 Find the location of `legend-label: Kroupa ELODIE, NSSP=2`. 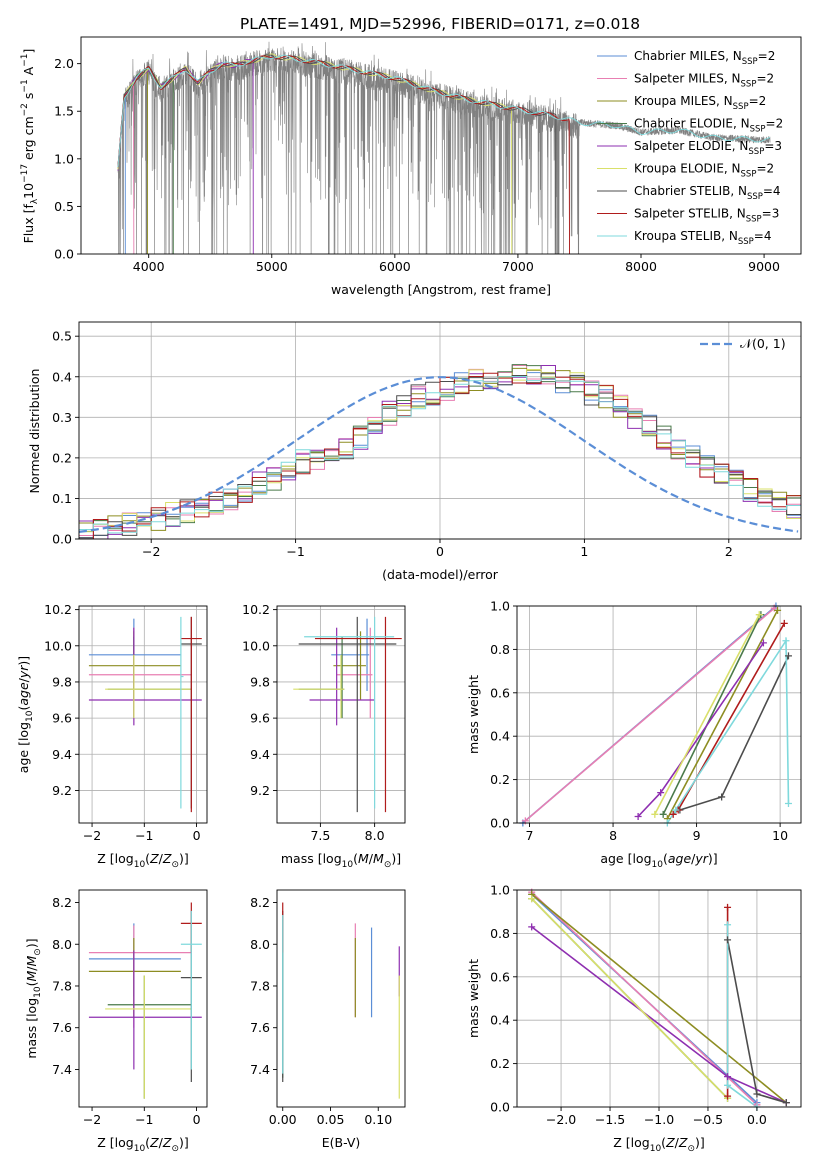

legend-label: Kroupa ELODIE, NSSP=2 is located at coordinates (704, 171).